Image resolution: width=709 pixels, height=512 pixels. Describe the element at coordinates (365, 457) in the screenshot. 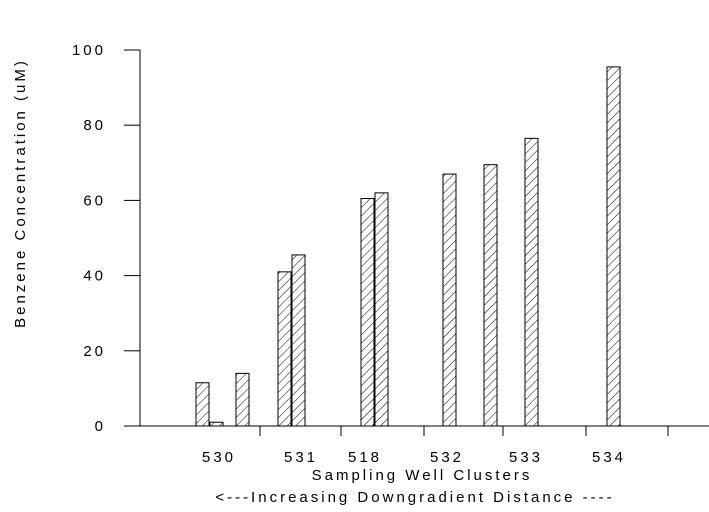

I see `x-category-label-518: 518` at that location.